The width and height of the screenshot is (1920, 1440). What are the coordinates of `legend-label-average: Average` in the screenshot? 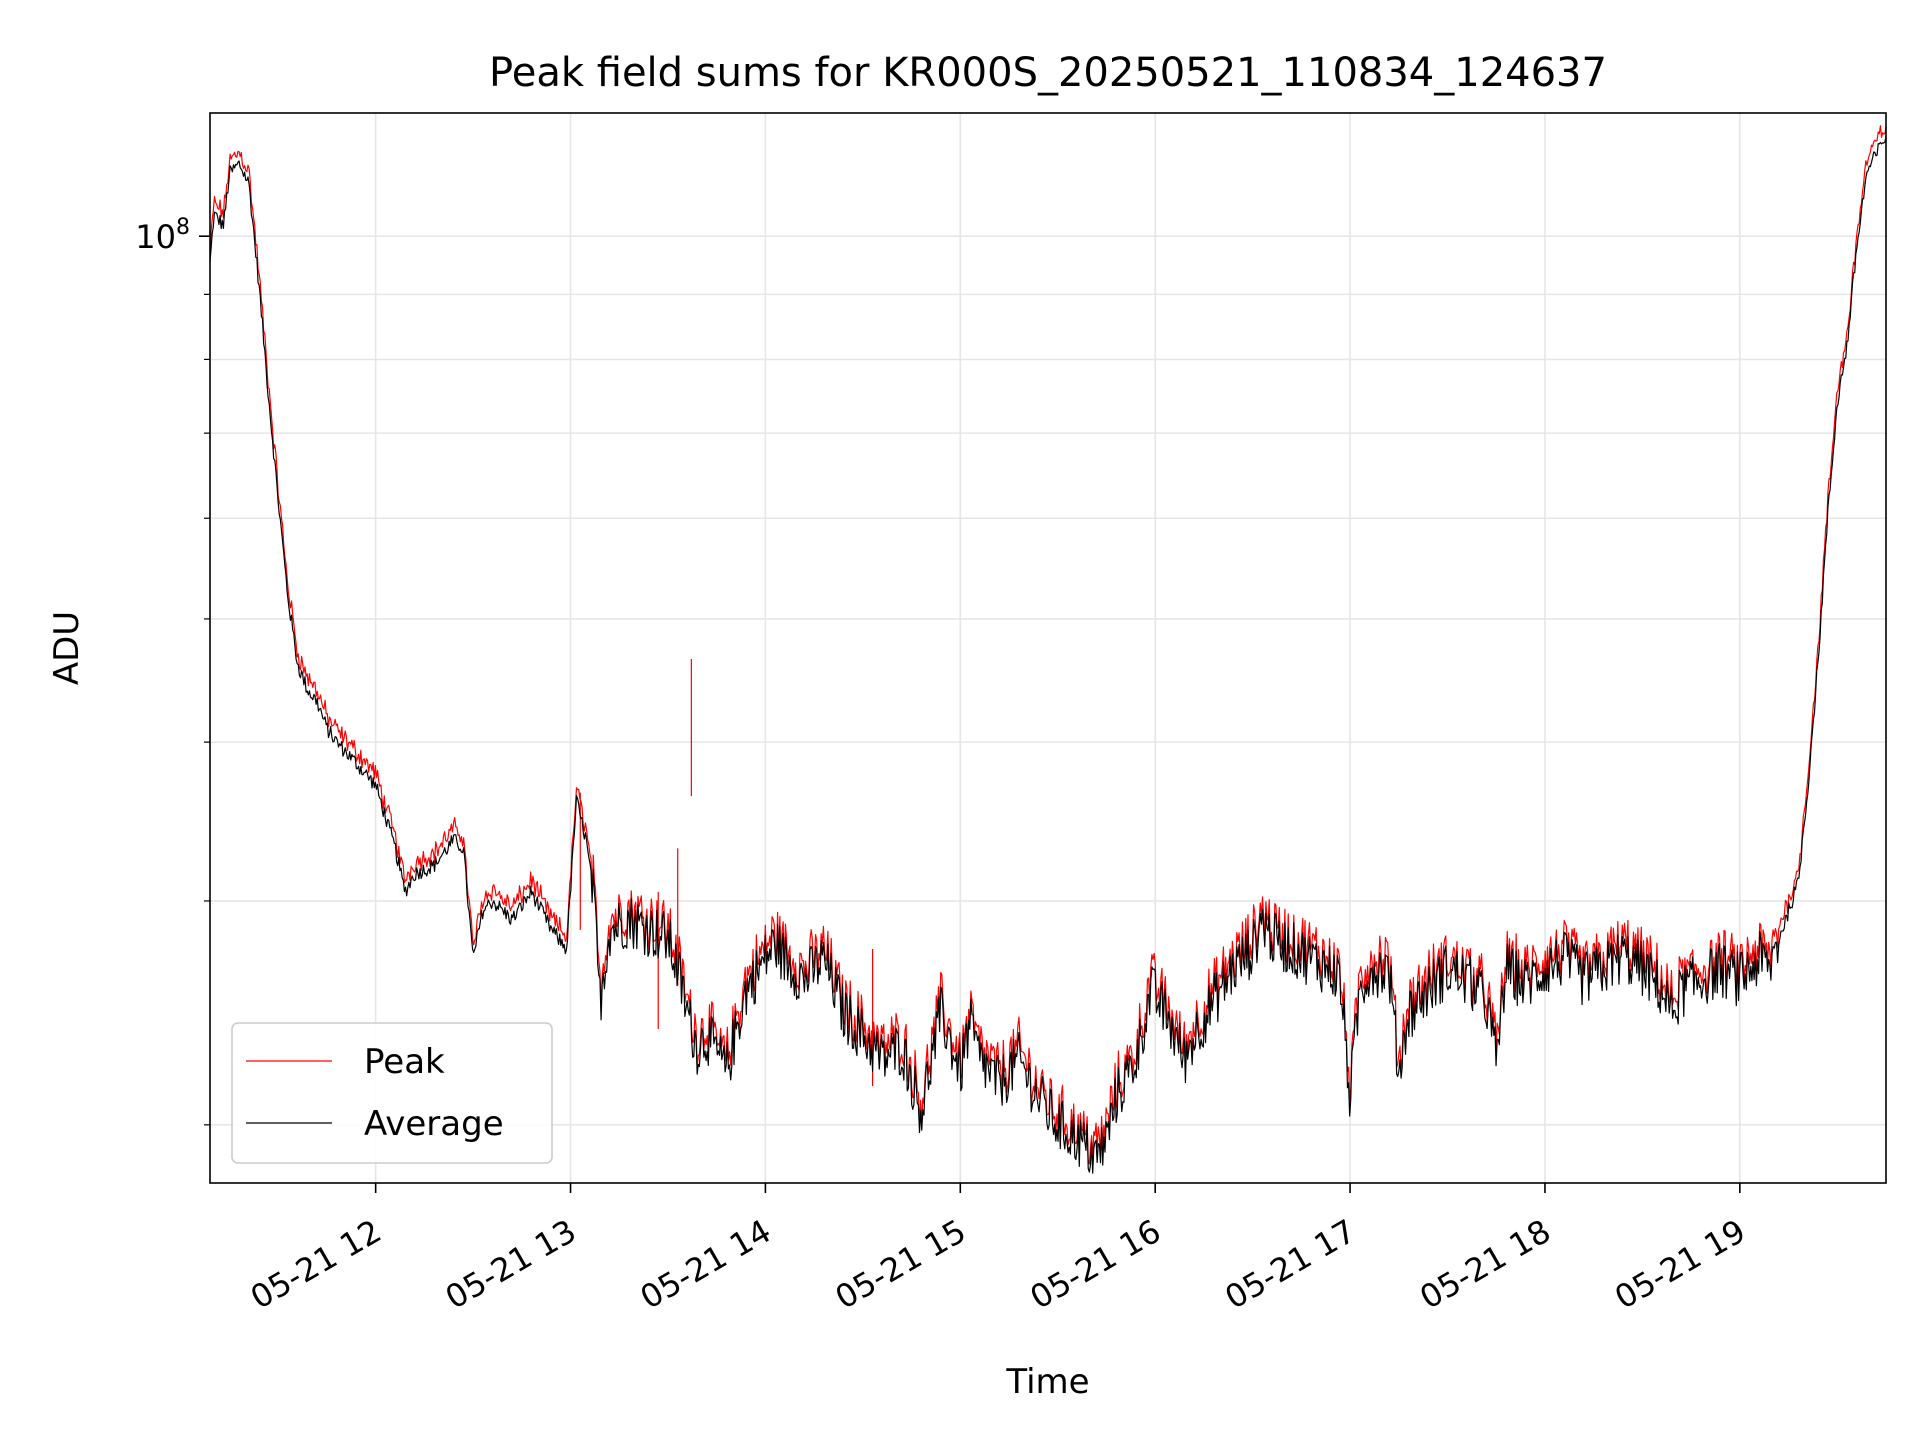 It's located at (434, 1124).